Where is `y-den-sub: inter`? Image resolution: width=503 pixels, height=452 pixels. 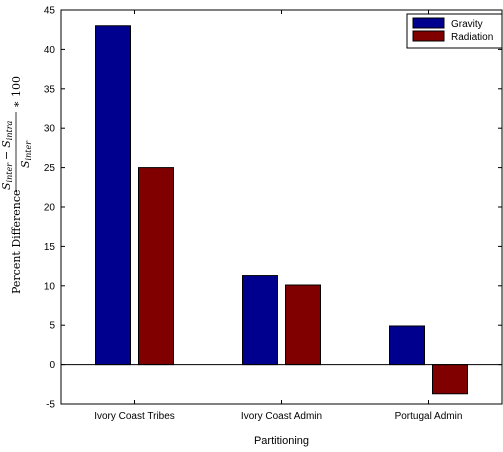 y-den-sub: inter is located at coordinates (28, 150).